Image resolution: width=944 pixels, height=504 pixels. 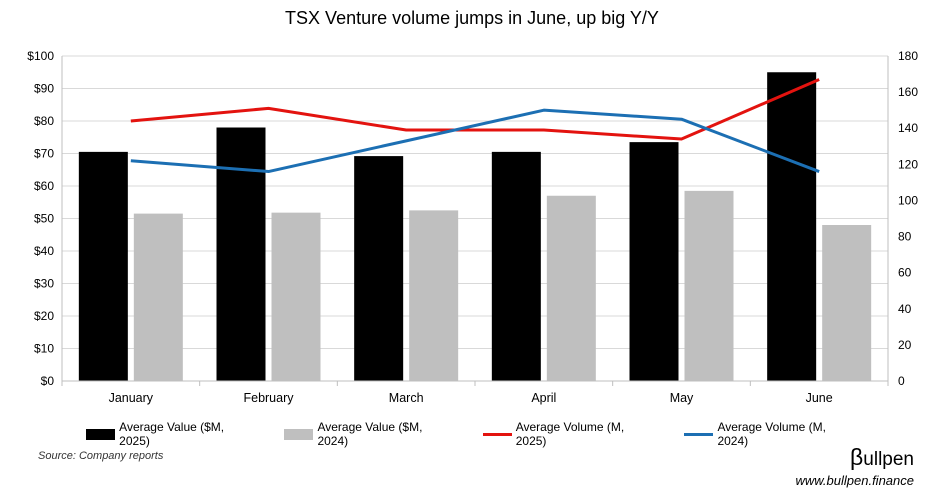 What do you see at coordinates (406, 398) in the screenshot?
I see `x-category-label: March` at bounding box center [406, 398].